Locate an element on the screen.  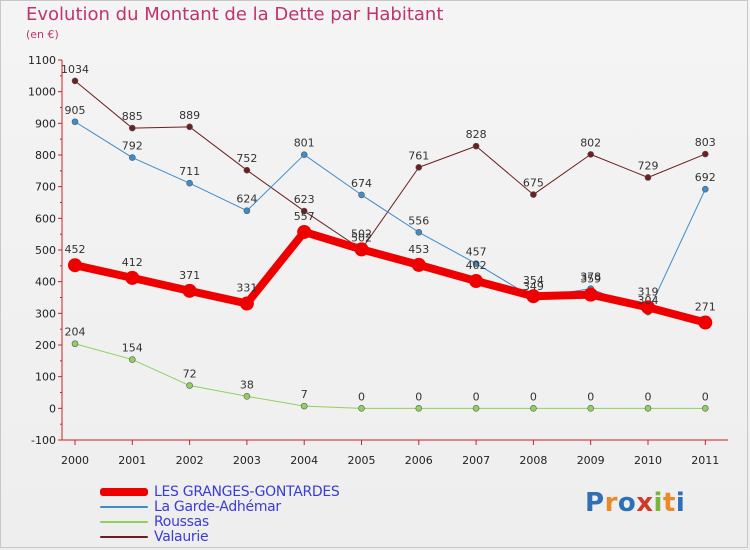
y-tick-label: 500 is located at coordinates (45, 250).